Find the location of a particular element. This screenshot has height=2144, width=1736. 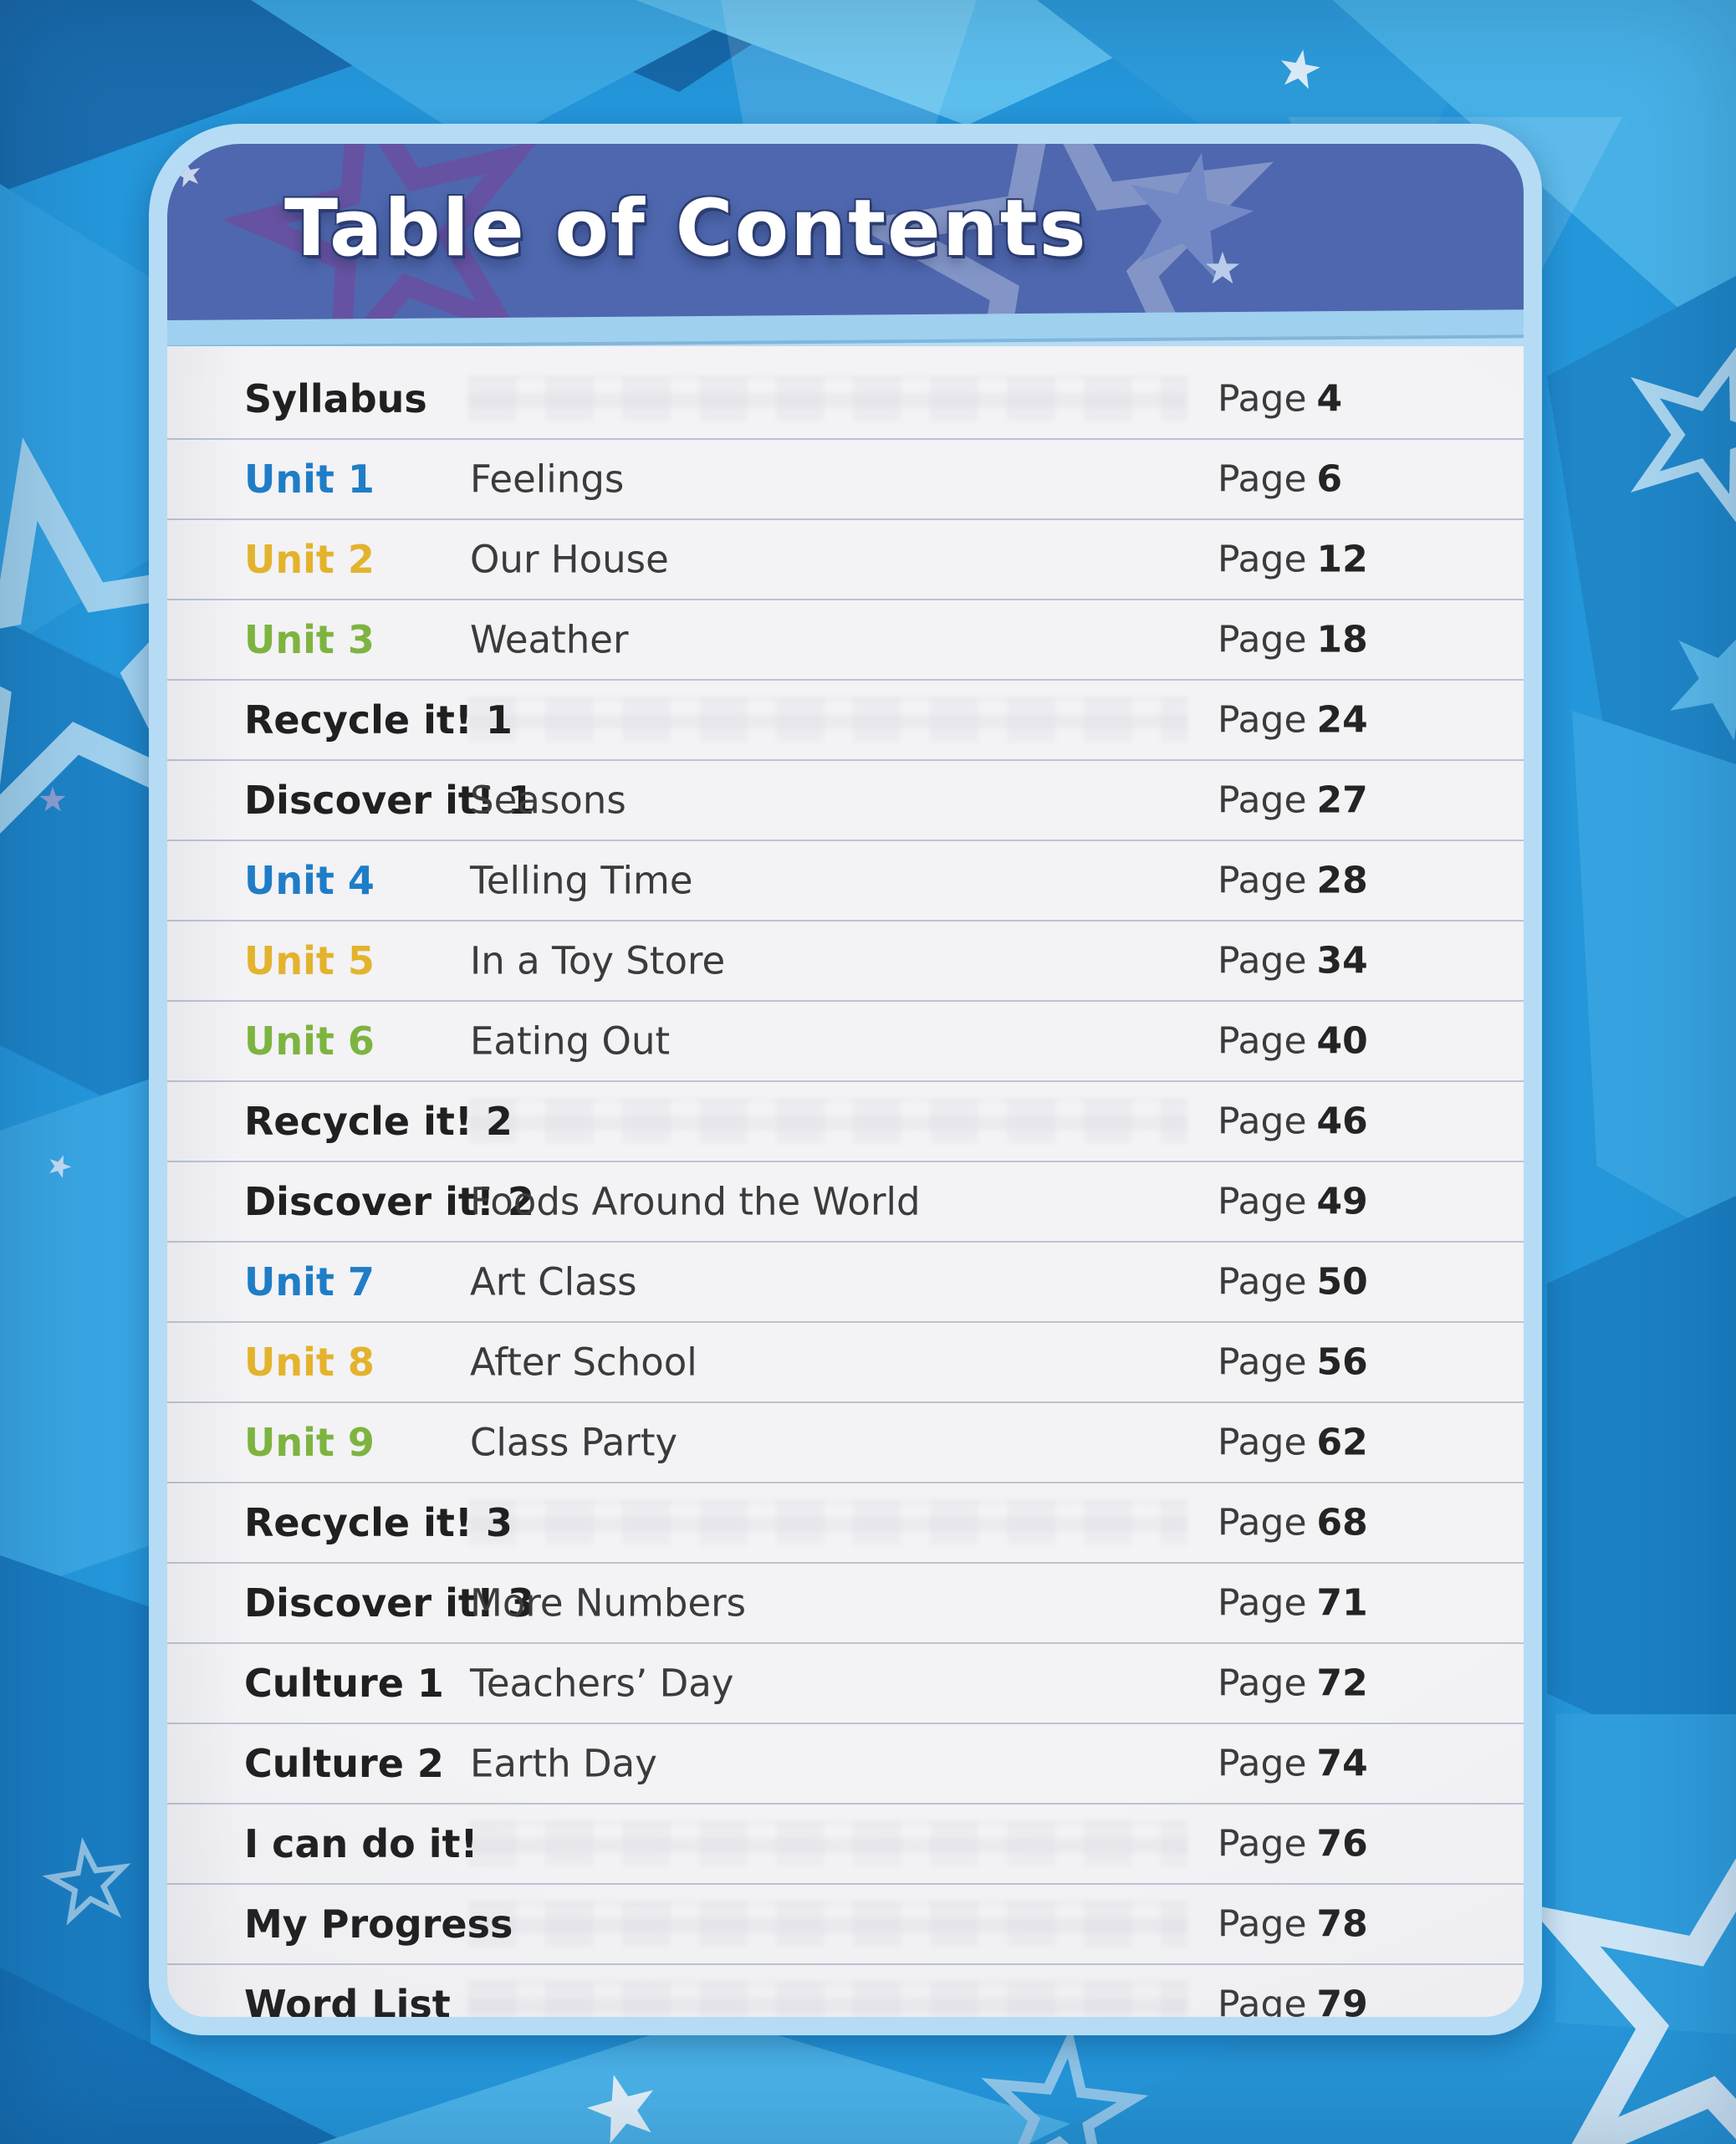

page-number: 40 is located at coordinates (1342, 1041).